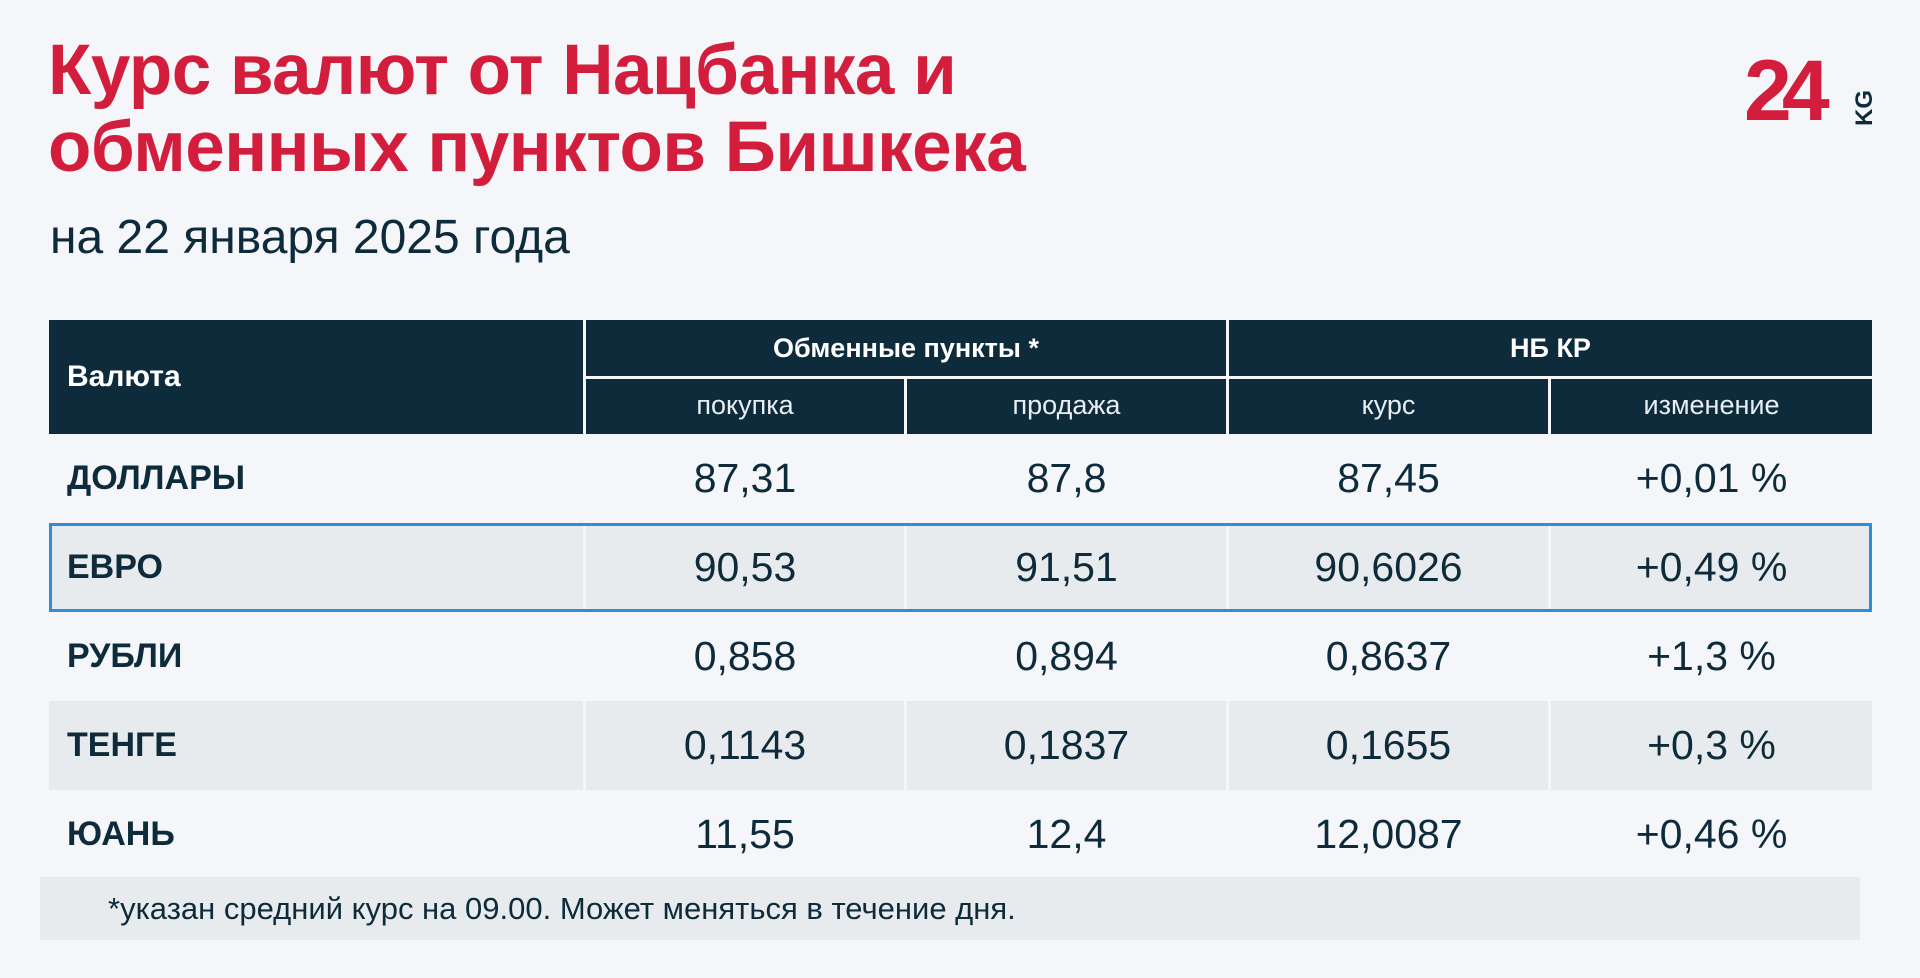 Image resolution: width=1920 pixels, height=978 pixels. I want to click on header-change: изменение, so click(1711, 405).